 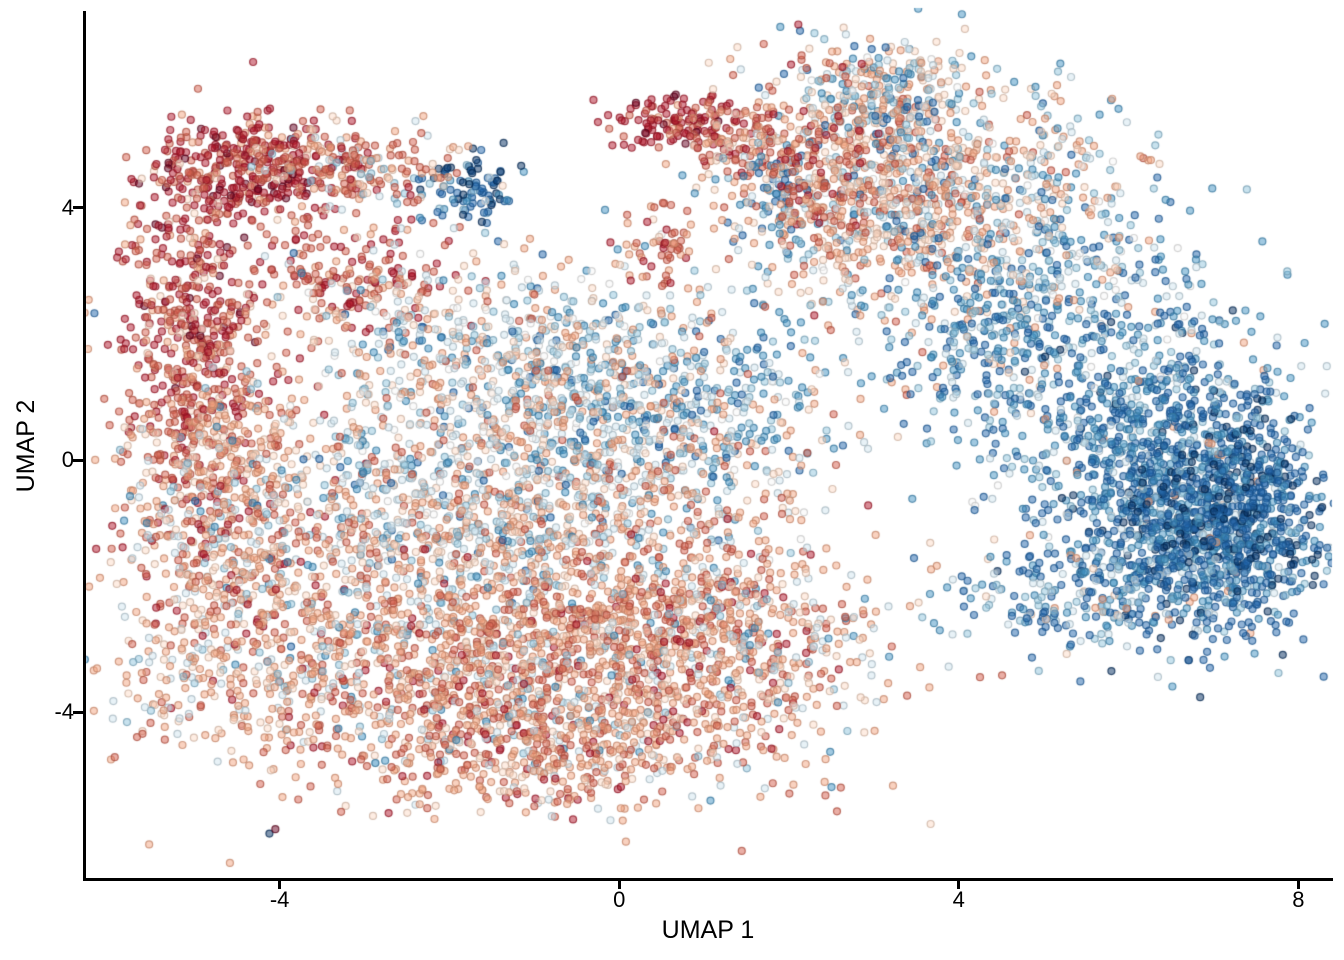 I want to click on y-tick-label-0: 0, so click(x=67, y=459).